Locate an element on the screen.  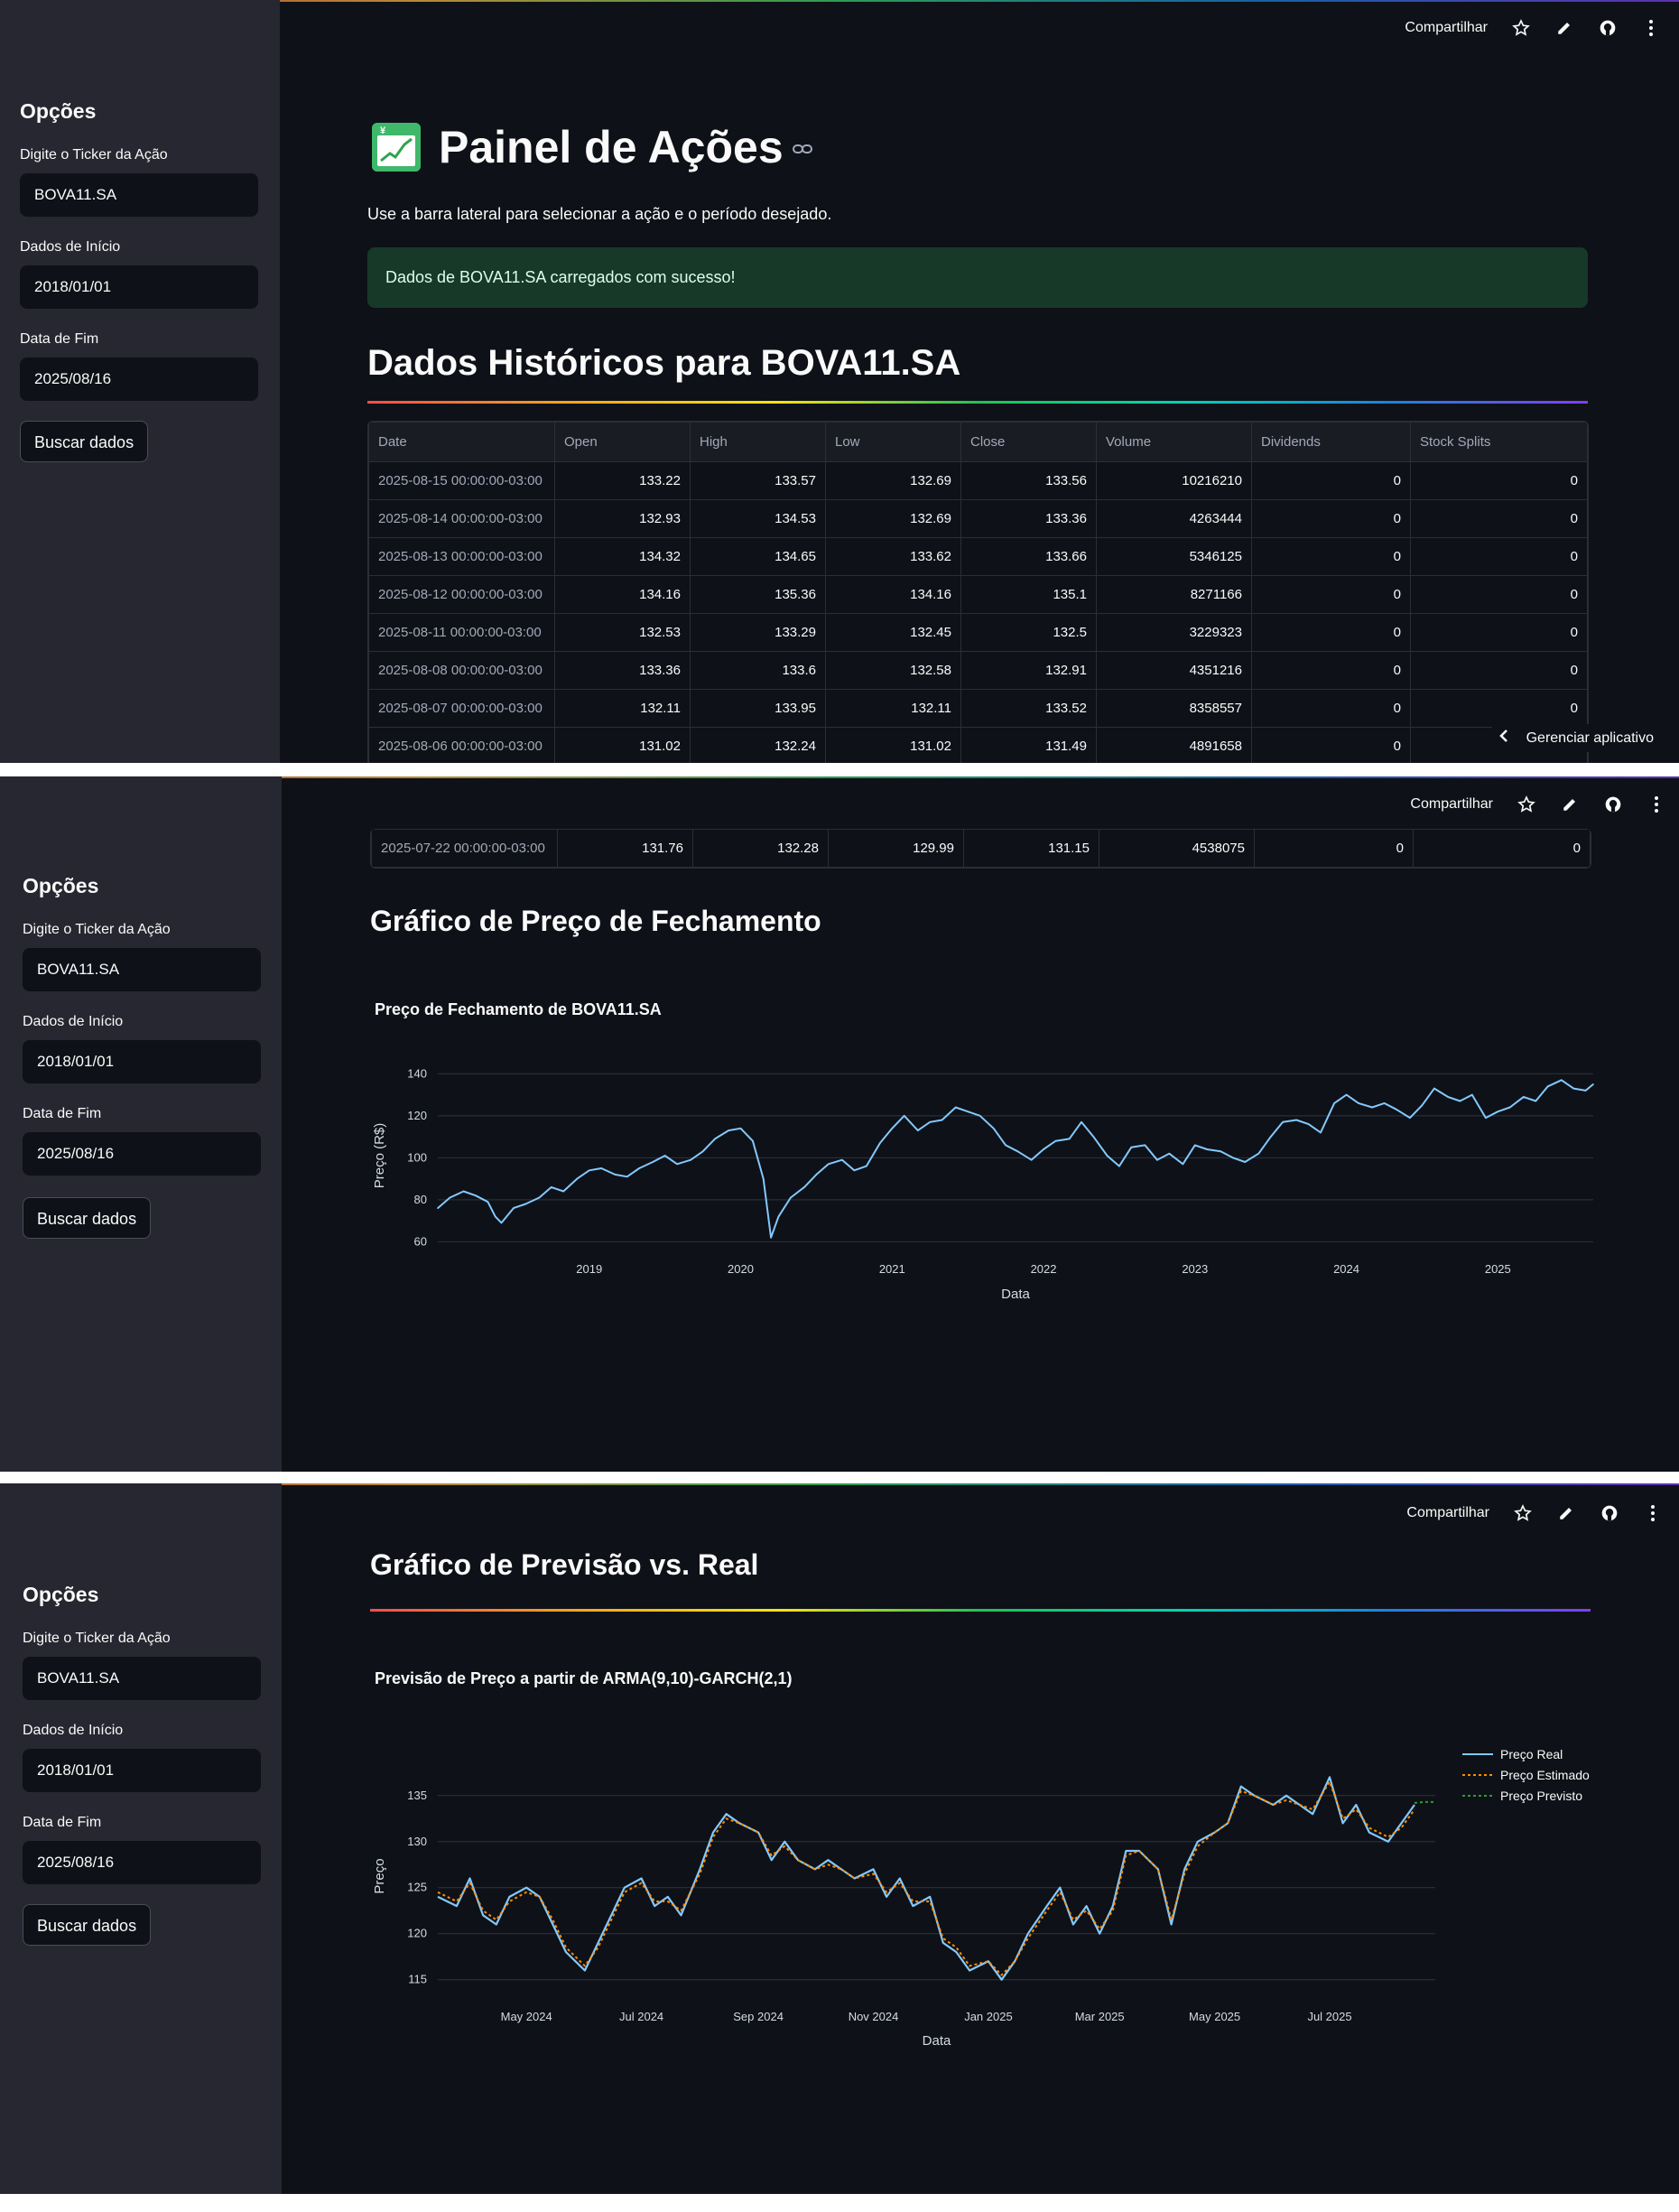
table-cell: 132.93 is located at coordinates (622, 518).